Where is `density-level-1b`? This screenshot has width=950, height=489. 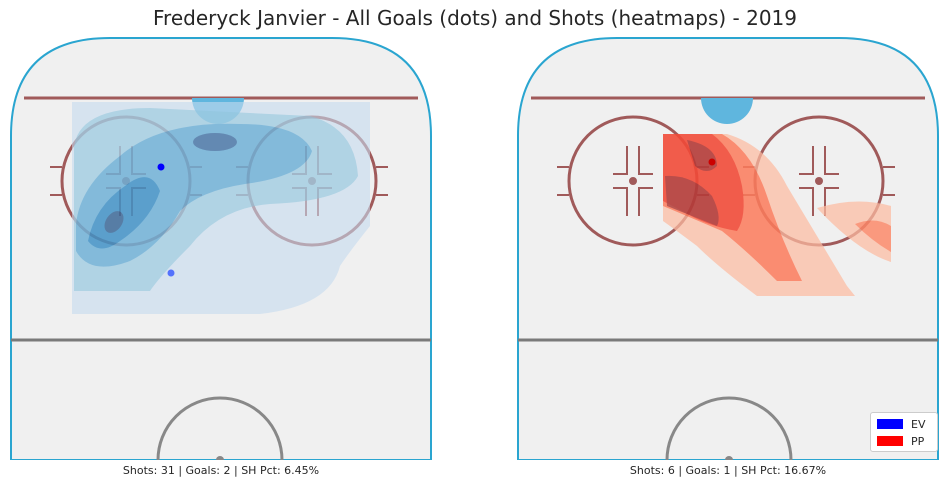
density-level-1b is located at coordinates (854, 231).